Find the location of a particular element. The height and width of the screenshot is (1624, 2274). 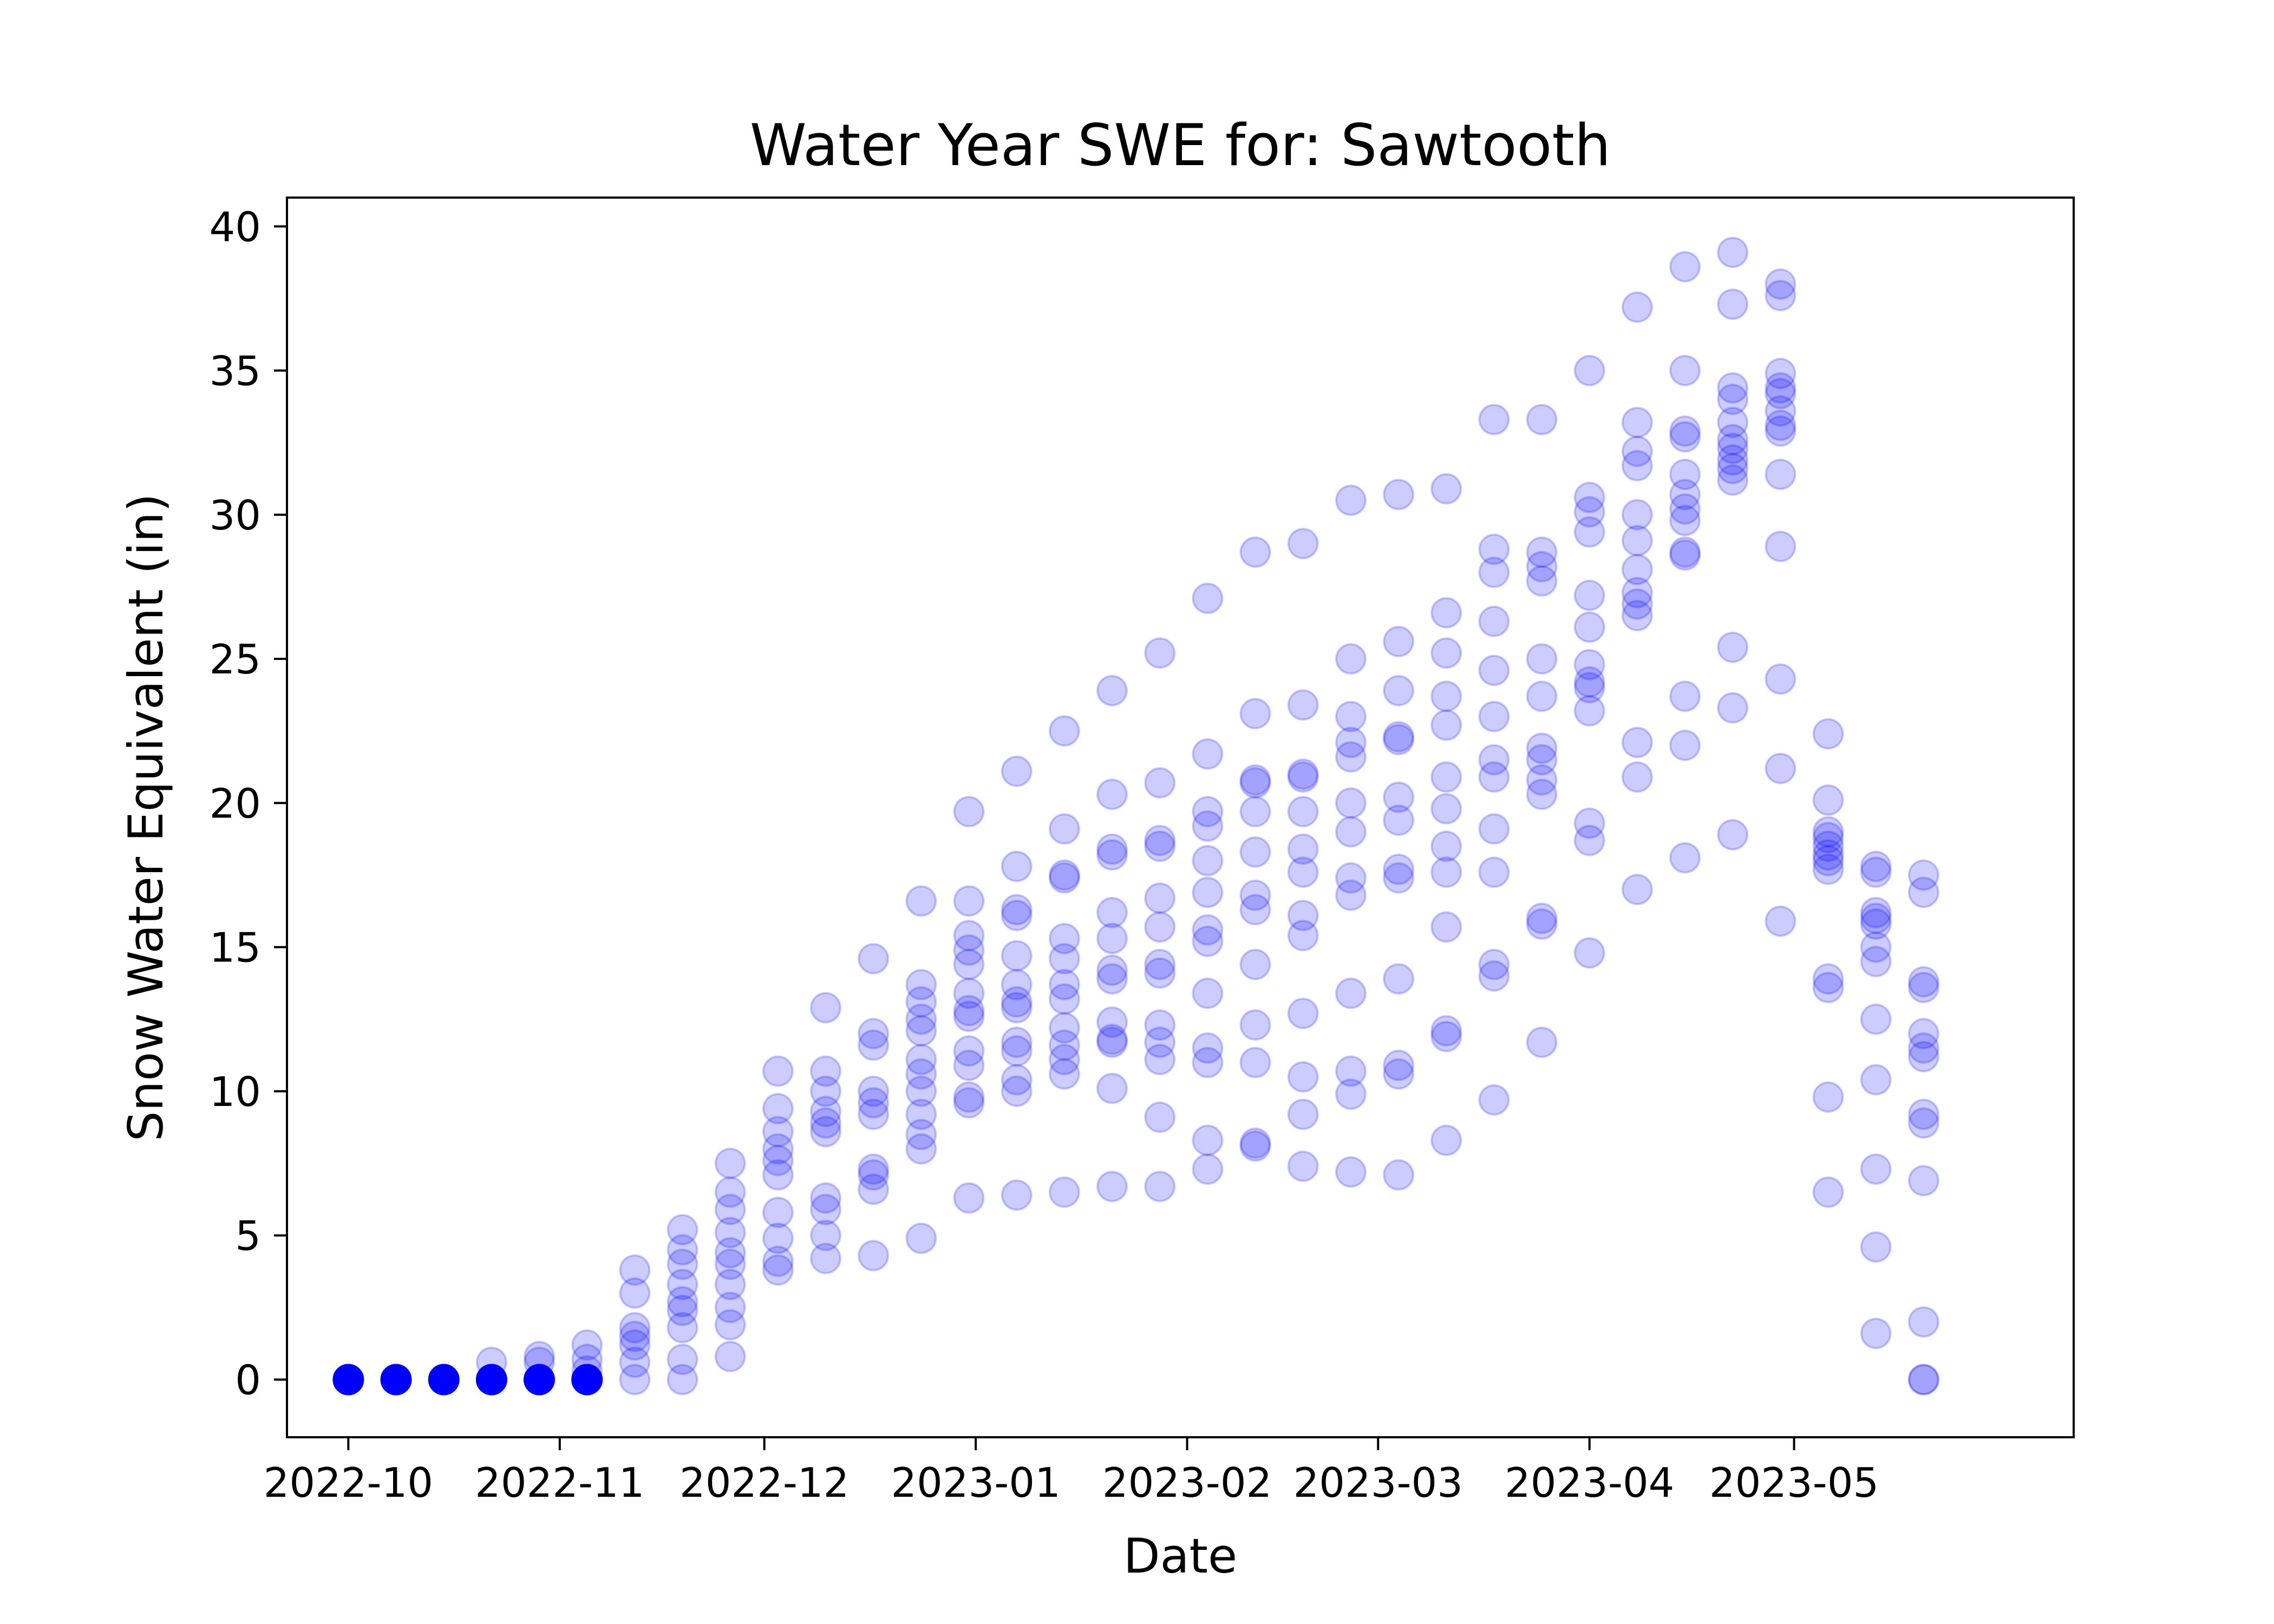

y-tick-label: 5 is located at coordinates (248, 1236).